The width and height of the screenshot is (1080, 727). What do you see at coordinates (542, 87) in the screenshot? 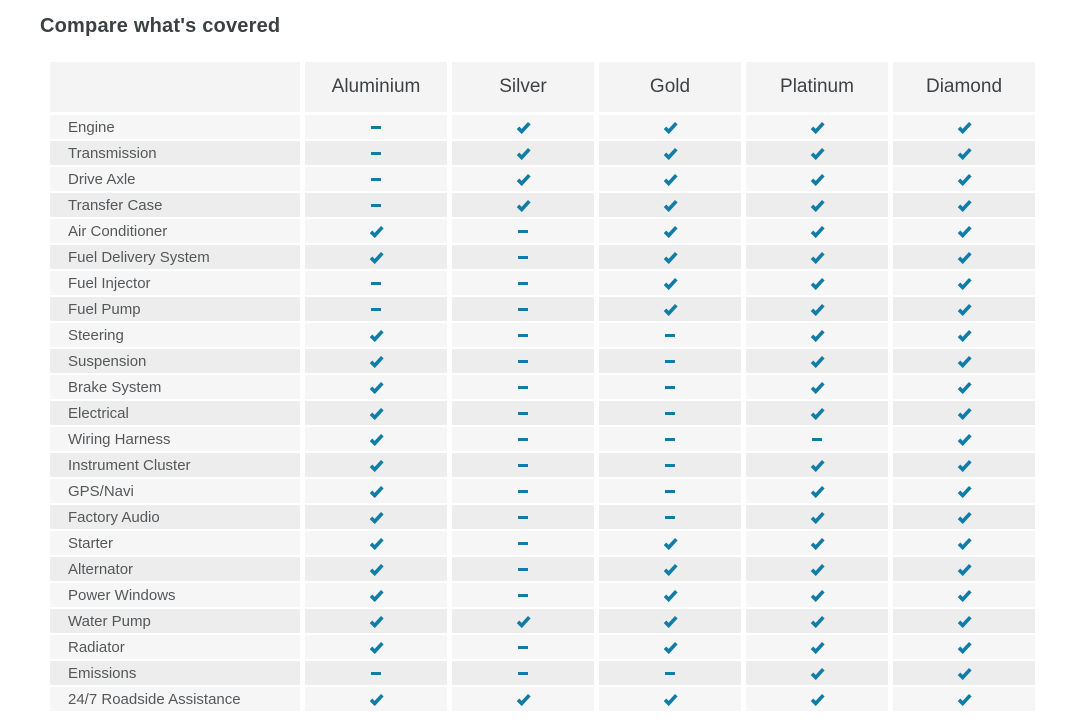
I see `table-header-row: Aluminium Silver Gold Platinum Diamond` at bounding box center [542, 87].